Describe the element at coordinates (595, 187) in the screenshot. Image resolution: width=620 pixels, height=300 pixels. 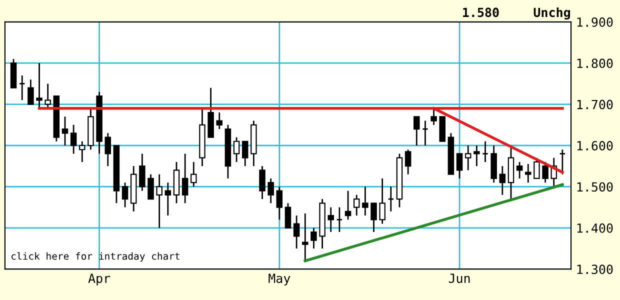
I see `y-tick-label: 1.500` at that location.